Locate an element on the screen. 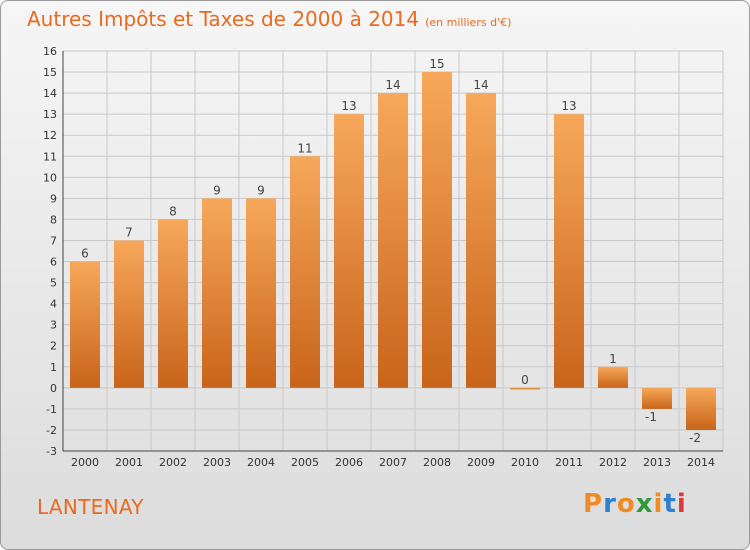 The image size is (750, 550). data-label-2010: 0 is located at coordinates (525, 380).